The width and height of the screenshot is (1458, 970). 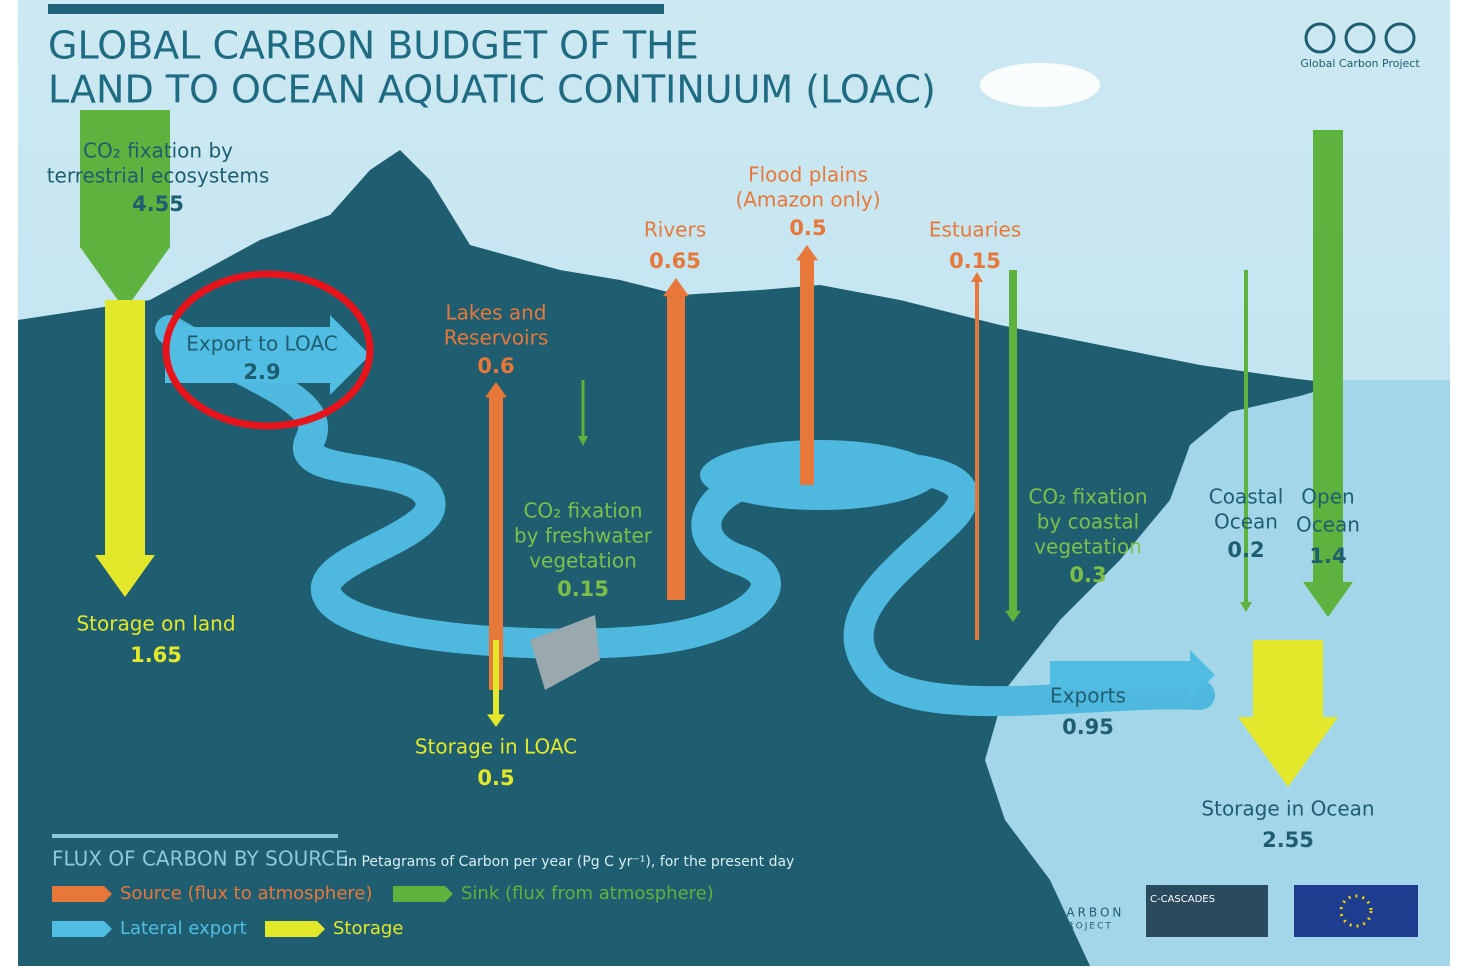 I want to click on flood-plain, so click(x=820, y=475).